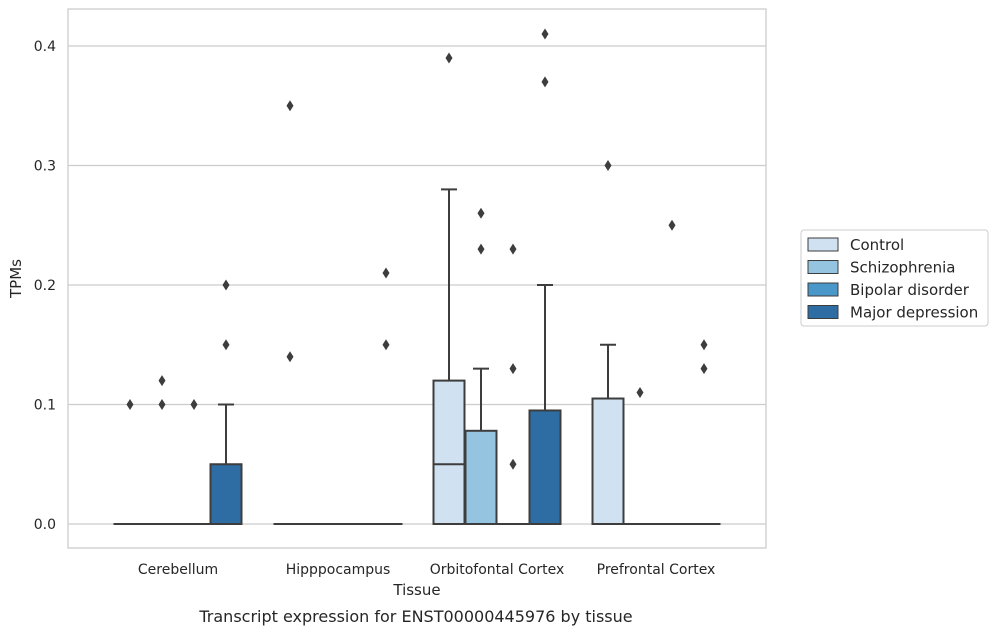  I want to click on y-tick-label: 0.1, so click(45, 406).